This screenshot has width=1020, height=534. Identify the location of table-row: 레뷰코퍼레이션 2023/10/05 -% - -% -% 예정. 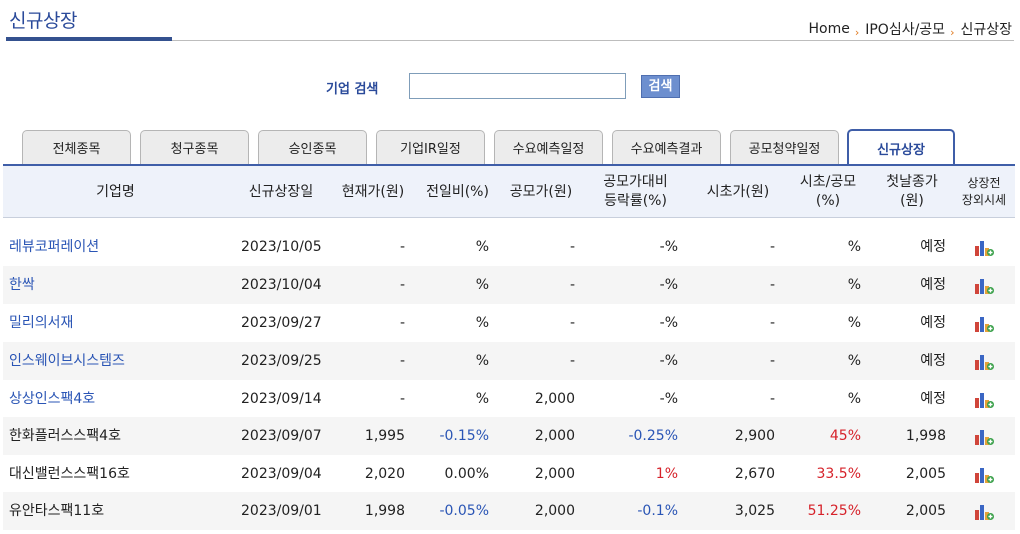
(509, 247).